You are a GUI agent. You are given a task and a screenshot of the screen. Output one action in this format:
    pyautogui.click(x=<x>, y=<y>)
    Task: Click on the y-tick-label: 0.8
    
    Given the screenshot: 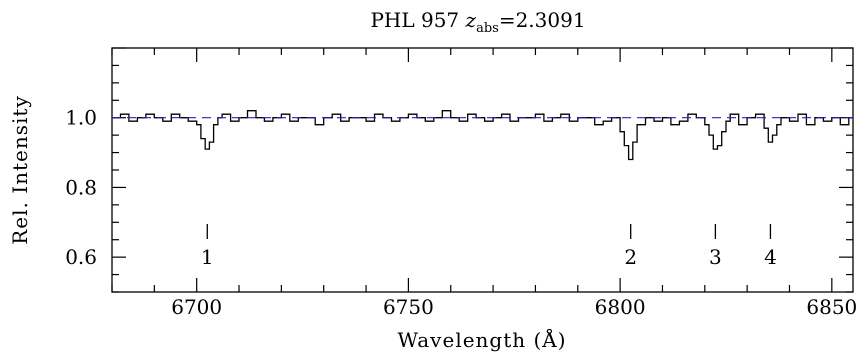 What is the action you would take?
    pyautogui.click(x=81, y=187)
    